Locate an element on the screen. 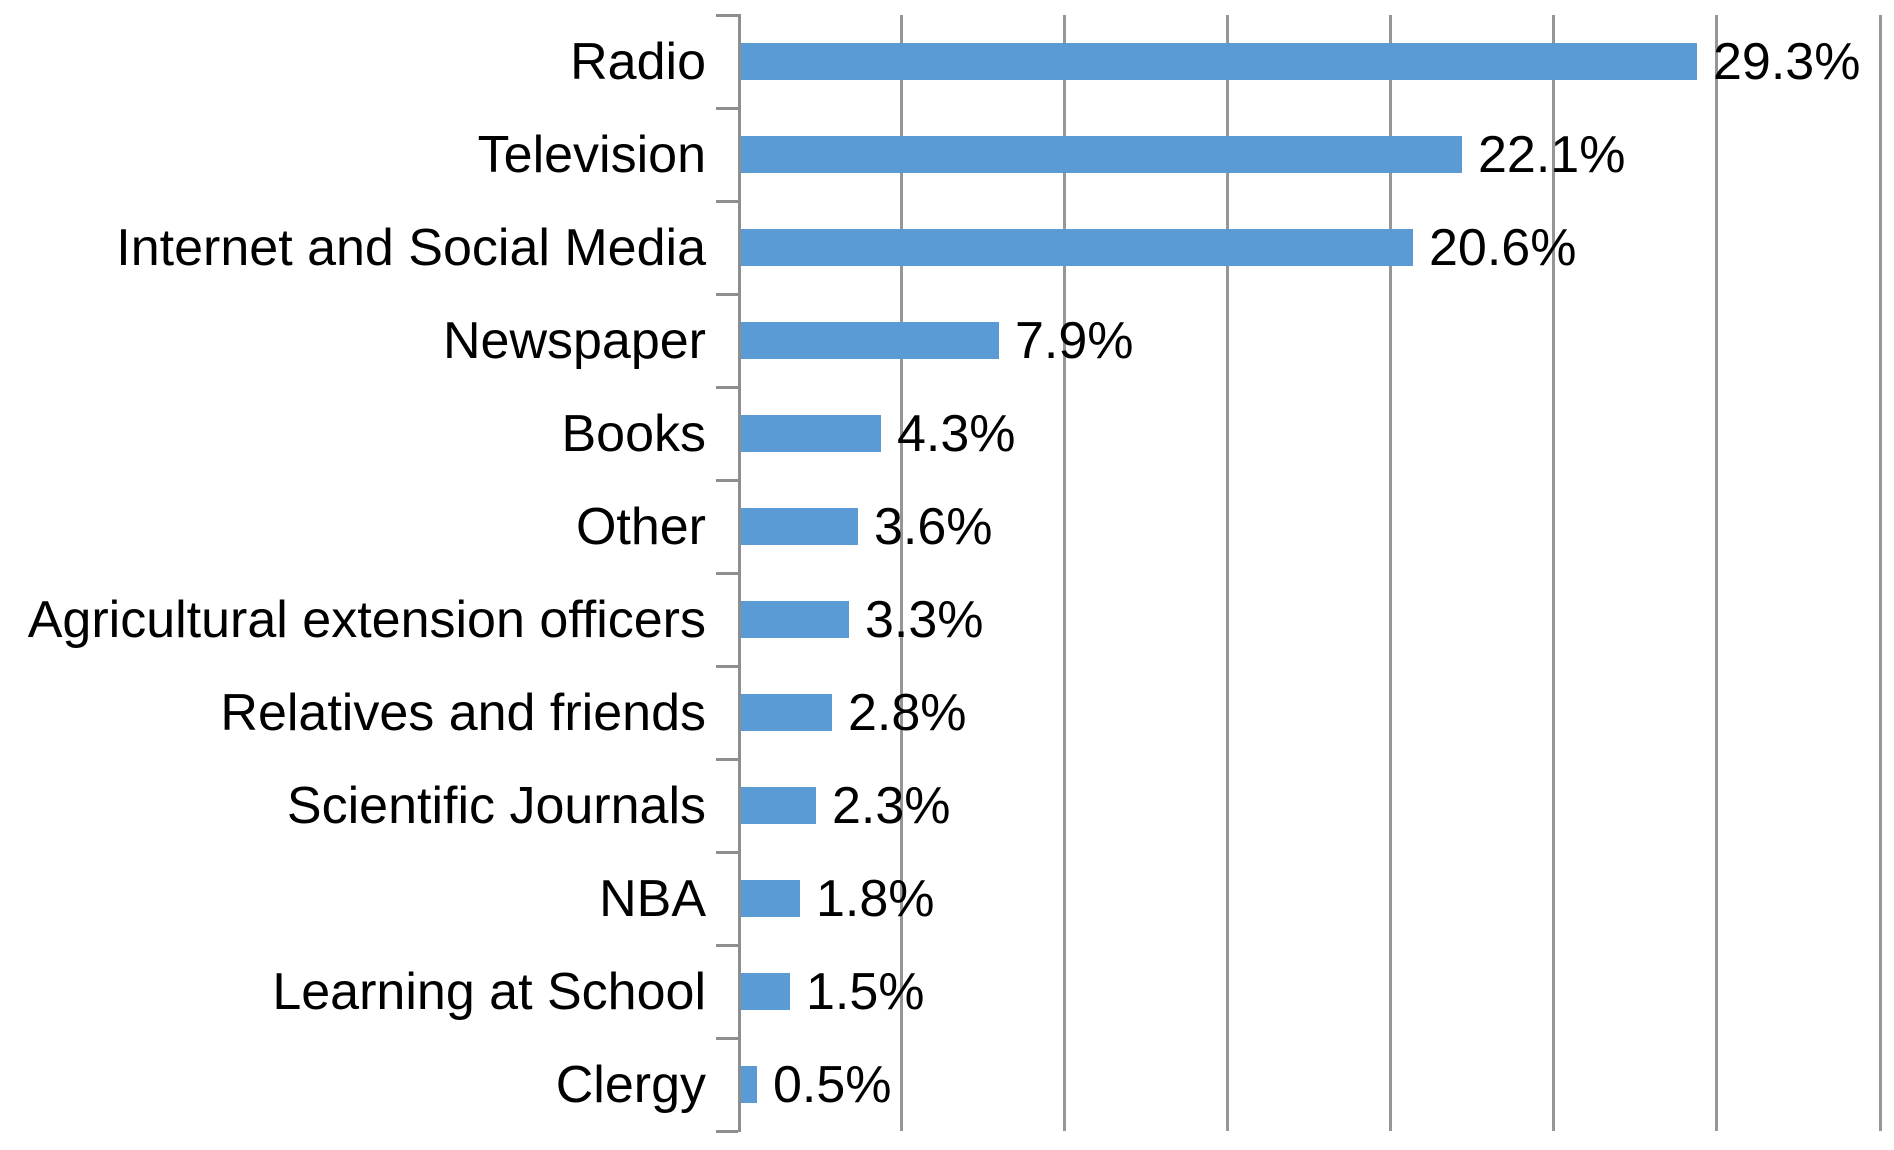 Image resolution: width=1894 pixels, height=1150 pixels. value-label: 22.1% is located at coordinates (1552, 154).